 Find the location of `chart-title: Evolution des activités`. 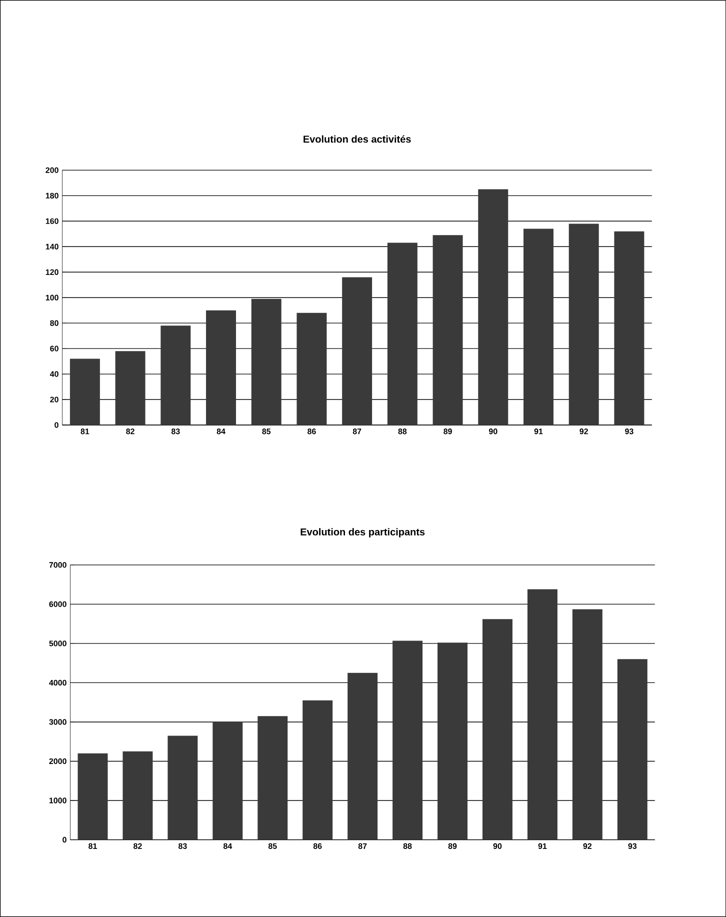

chart-title: Evolution des activités is located at coordinates (357, 139).